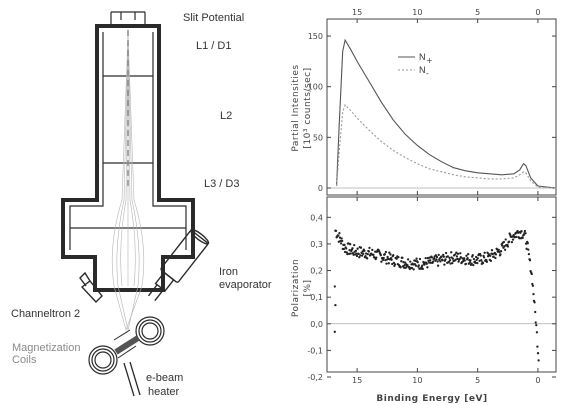 The image size is (568, 405). Describe the element at coordinates (316, 324) in the screenshot. I see `polarization-ytick-label: 0,0` at that location.